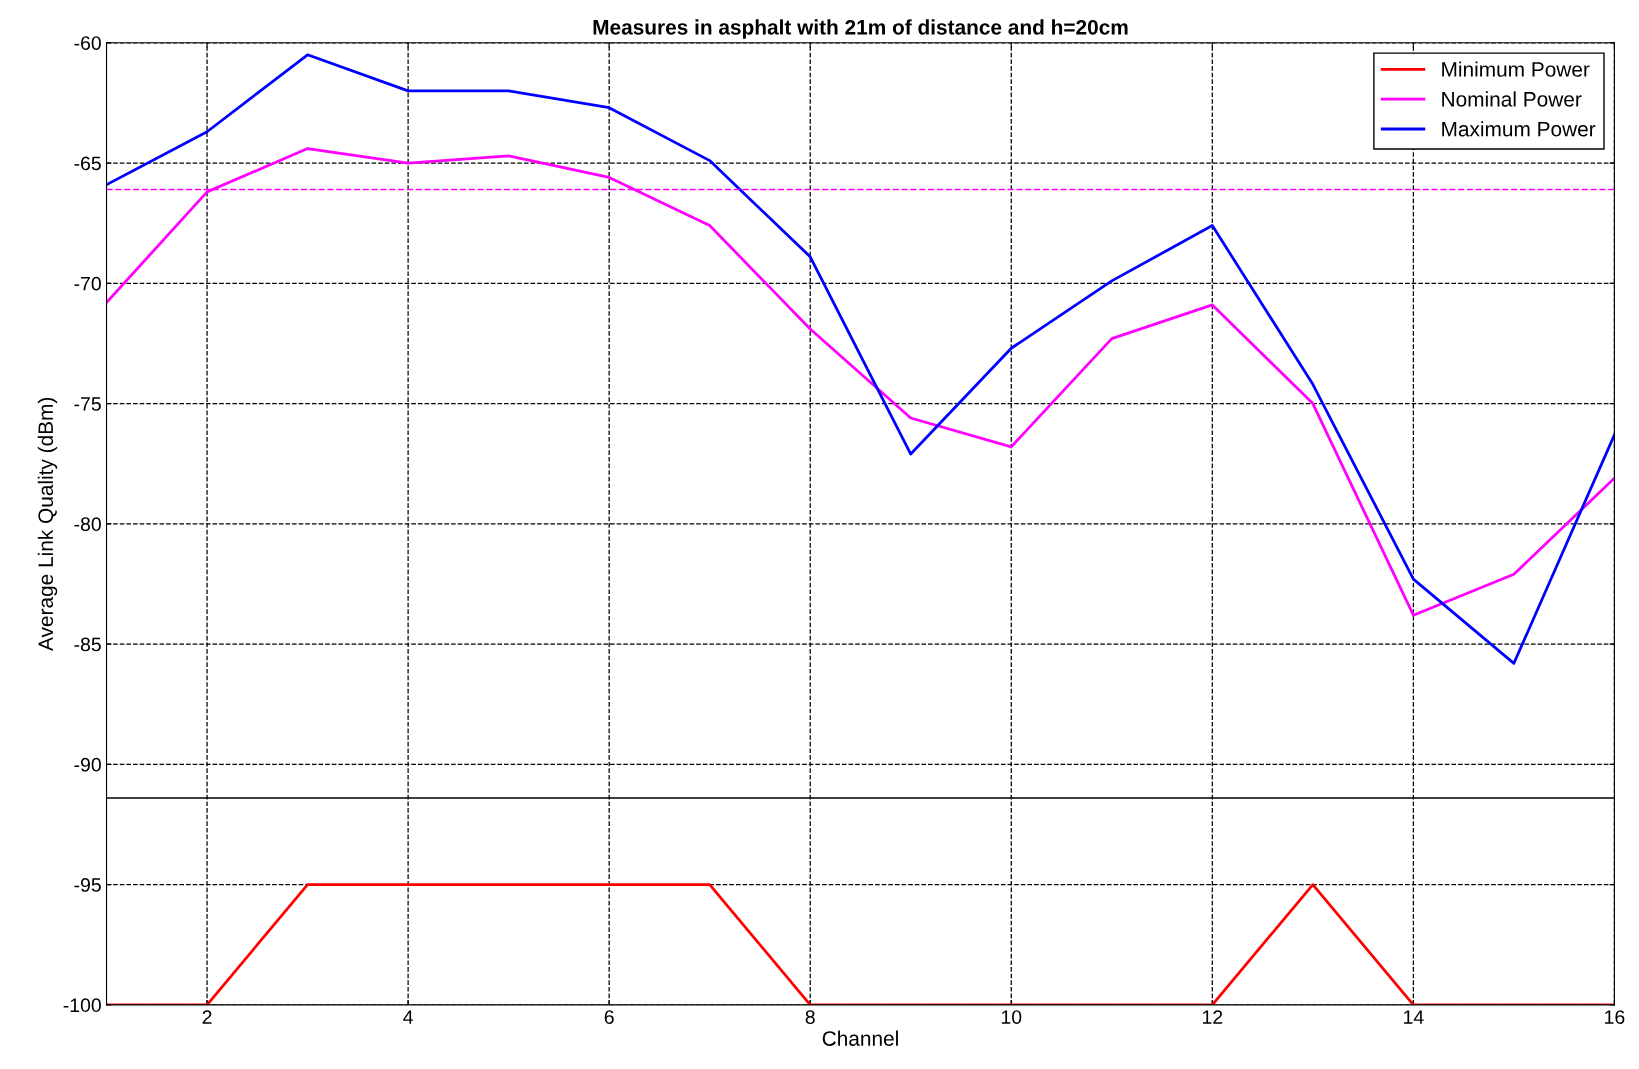 This screenshot has height=1069, width=1639. What do you see at coordinates (87, 764) in the screenshot?
I see `y-tick-label: -90` at bounding box center [87, 764].